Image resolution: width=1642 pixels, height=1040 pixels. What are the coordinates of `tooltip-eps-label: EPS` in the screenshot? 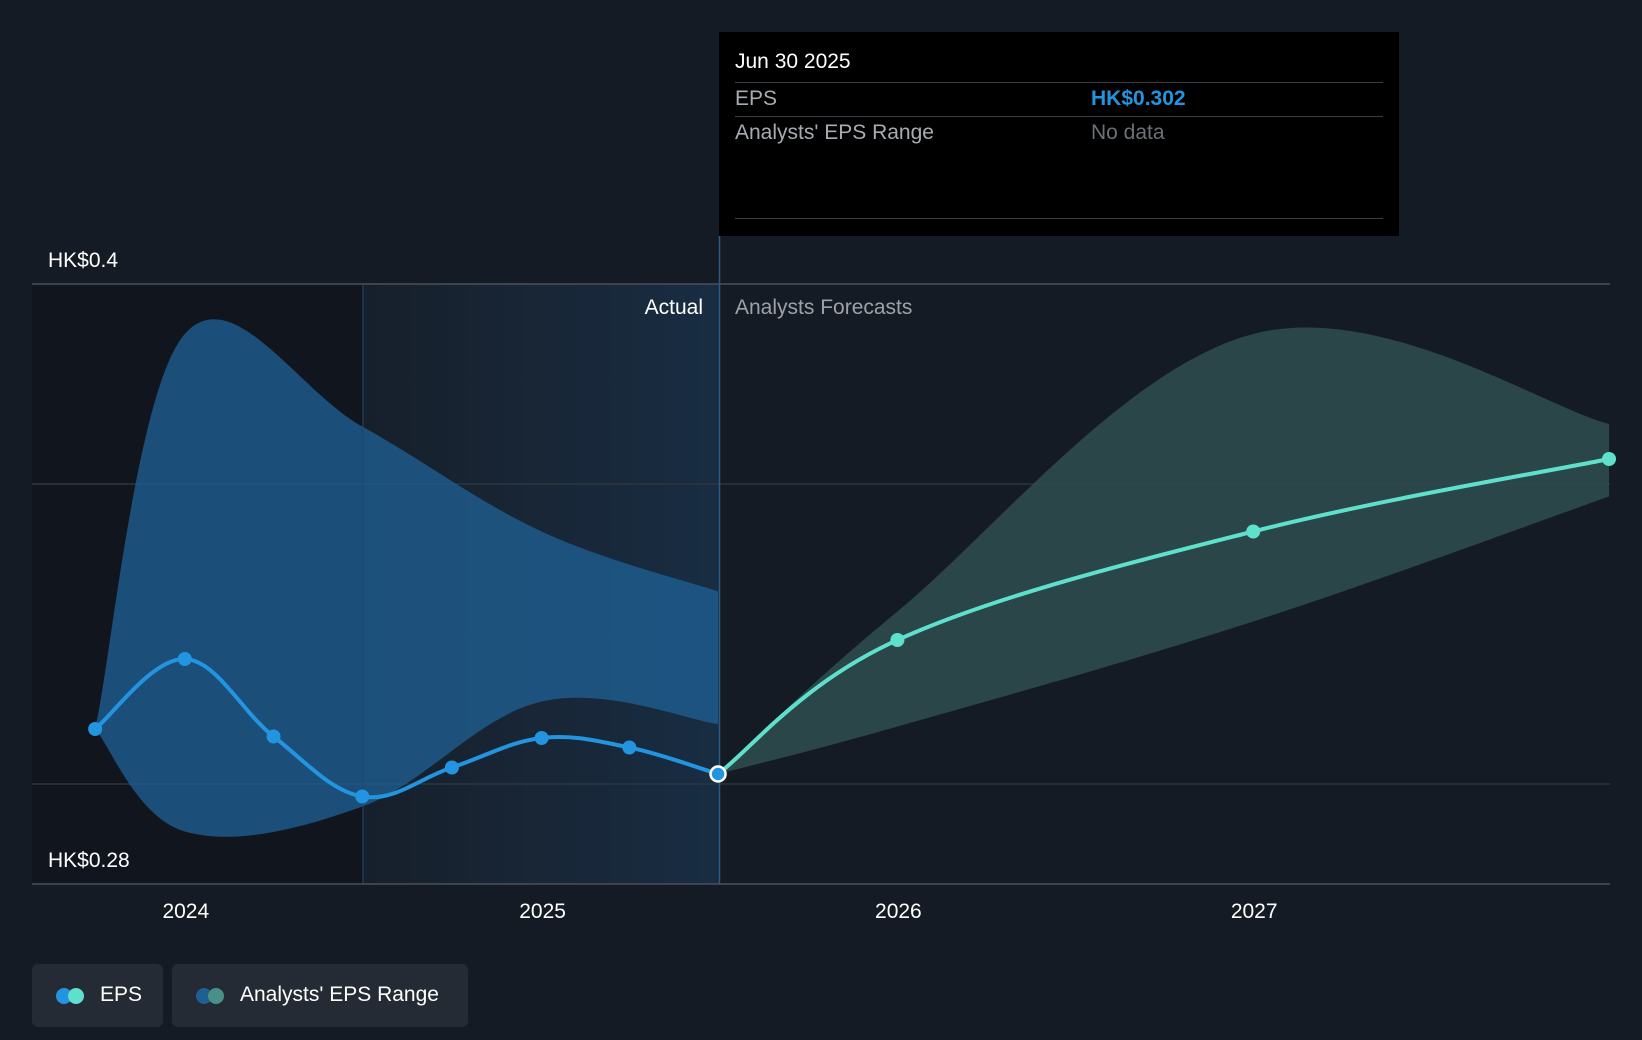 It's located at (756, 98).